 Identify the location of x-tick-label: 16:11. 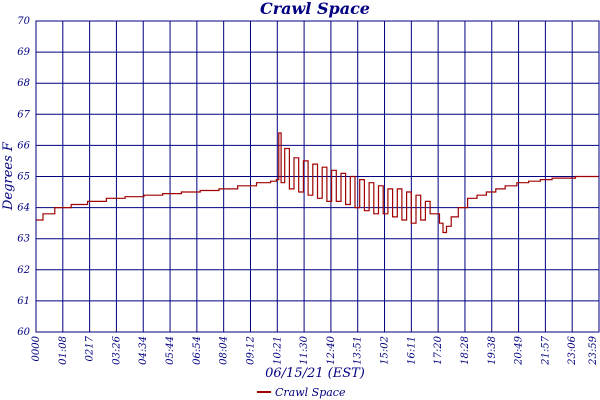
(411, 350).